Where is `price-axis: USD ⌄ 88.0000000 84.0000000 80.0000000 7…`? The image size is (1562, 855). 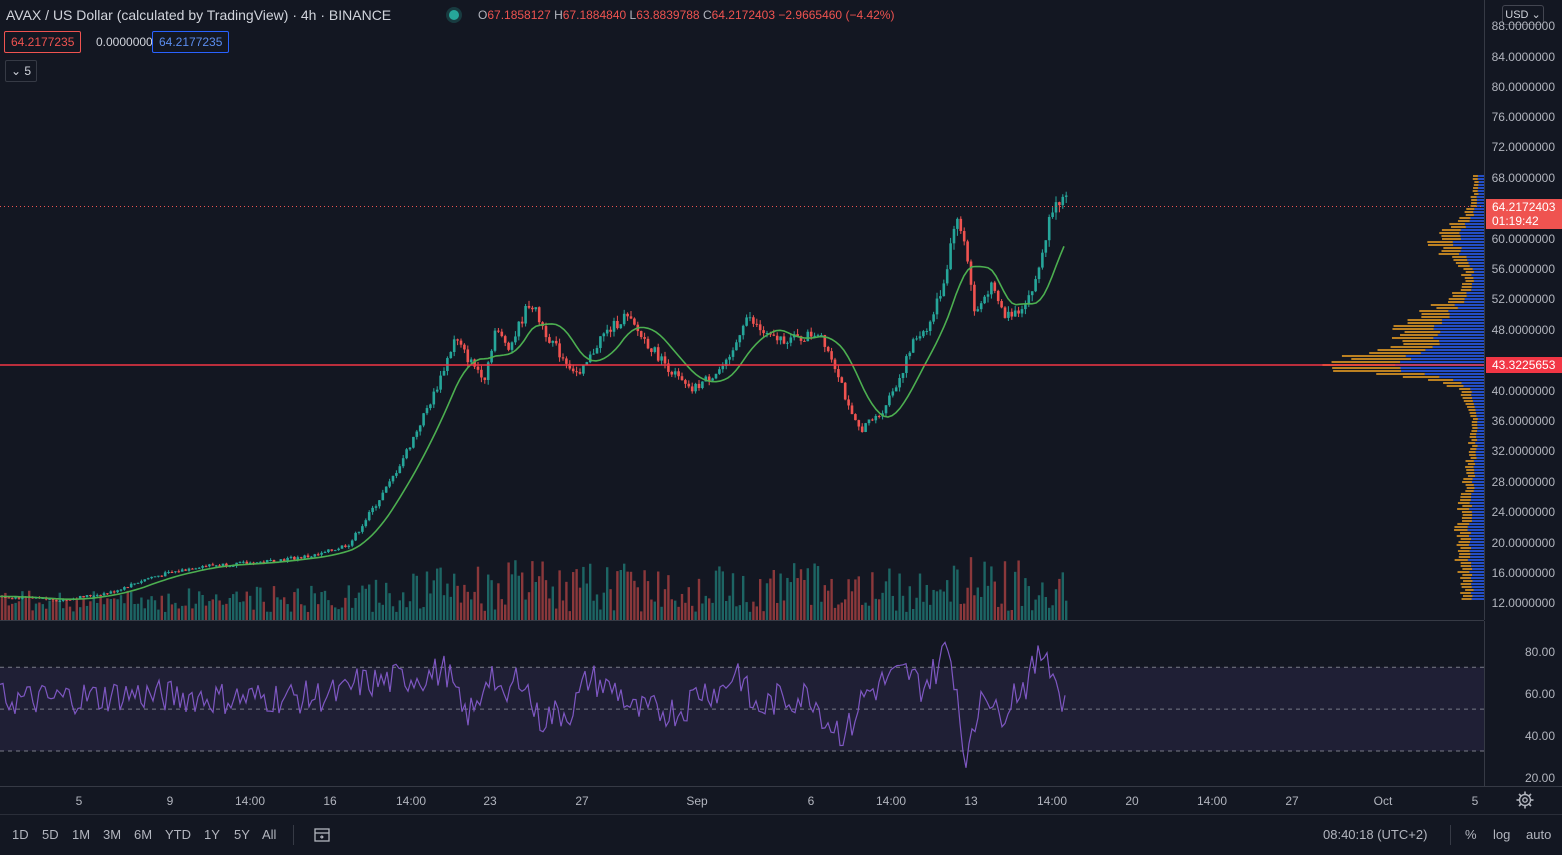 price-axis: USD ⌄ 88.0000000 84.0000000 80.0000000 7… is located at coordinates (1523, 310).